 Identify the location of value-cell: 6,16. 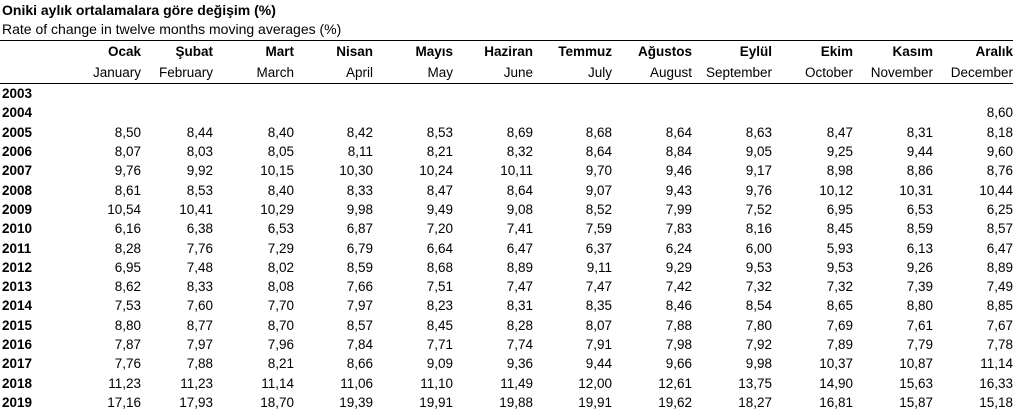
(127, 229).